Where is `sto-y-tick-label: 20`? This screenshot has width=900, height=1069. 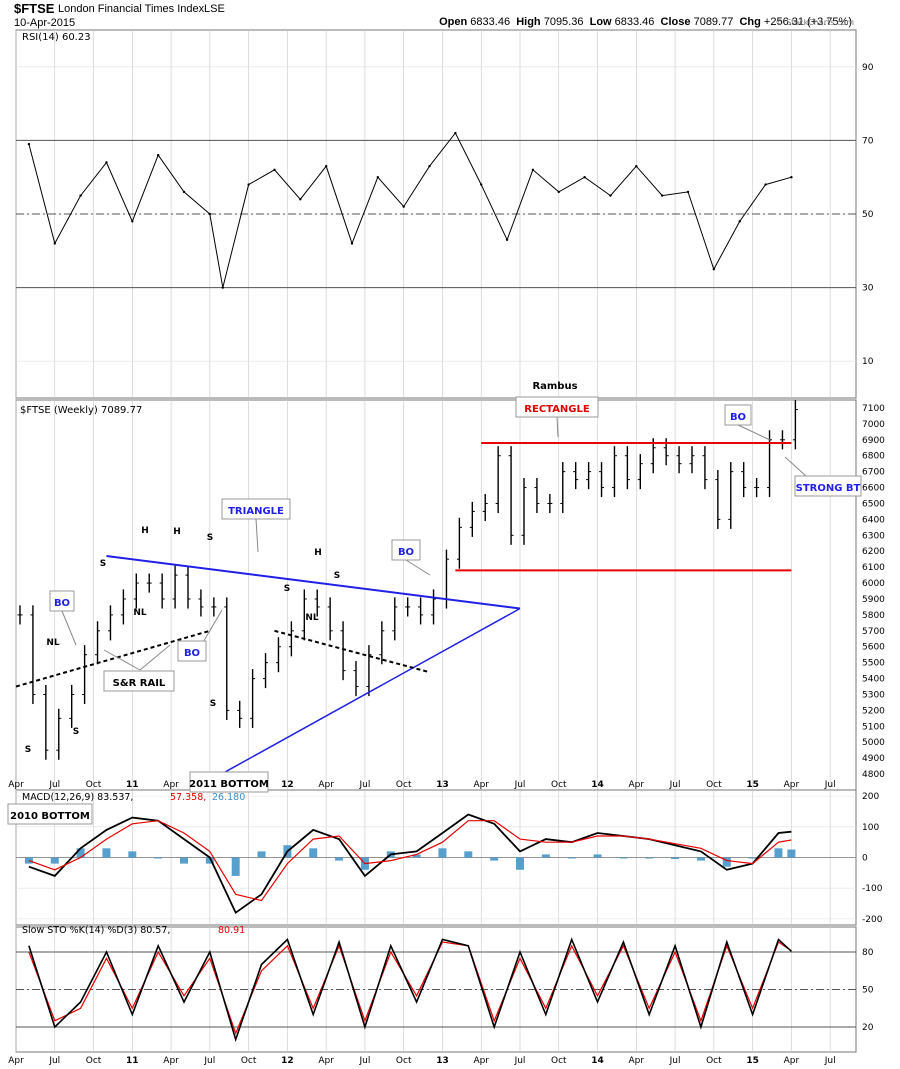
sto-y-tick-label: 20 is located at coordinates (868, 1028).